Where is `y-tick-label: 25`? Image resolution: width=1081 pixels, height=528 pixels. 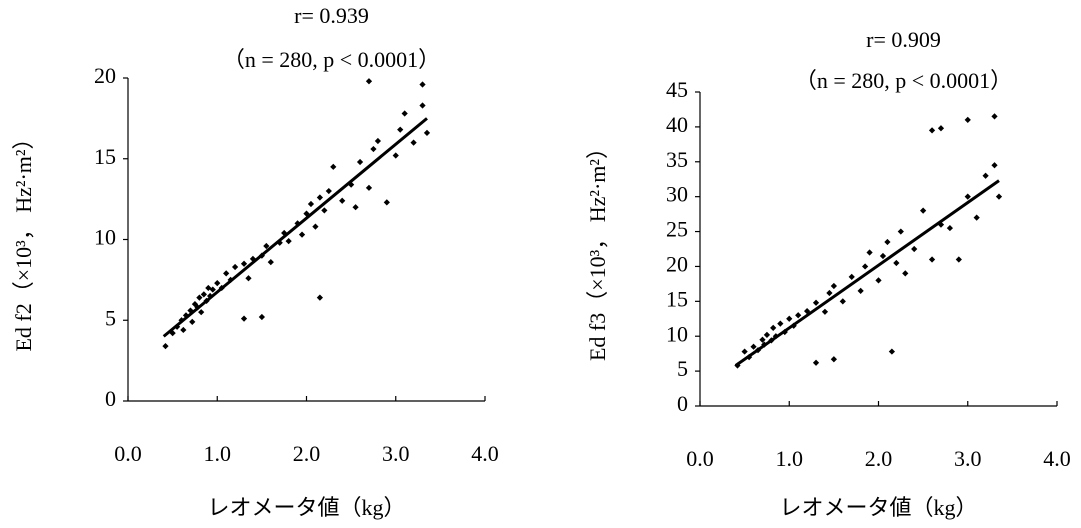 y-tick-label: 25 is located at coordinates (677, 229).